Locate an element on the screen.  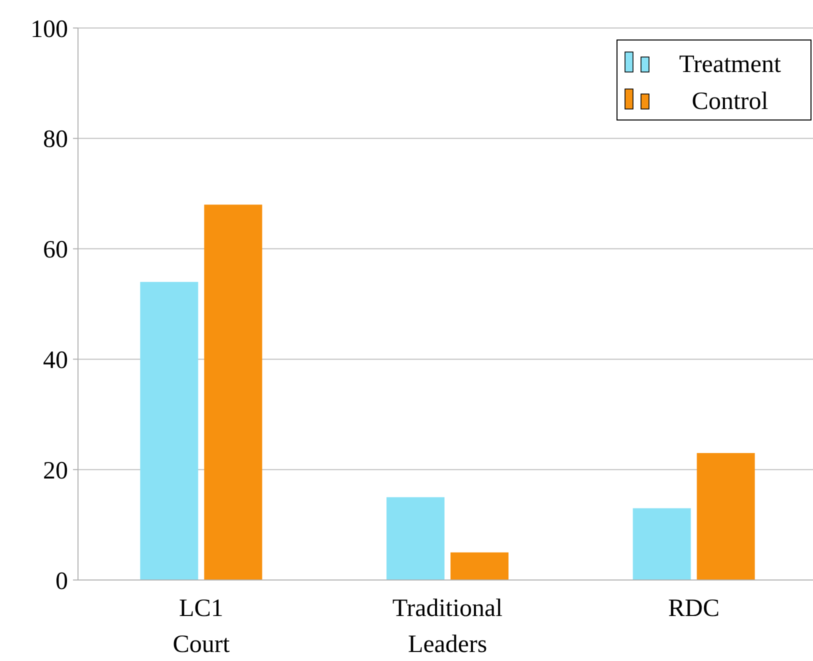
y-tick-label: 20 is located at coordinates (55, 470).